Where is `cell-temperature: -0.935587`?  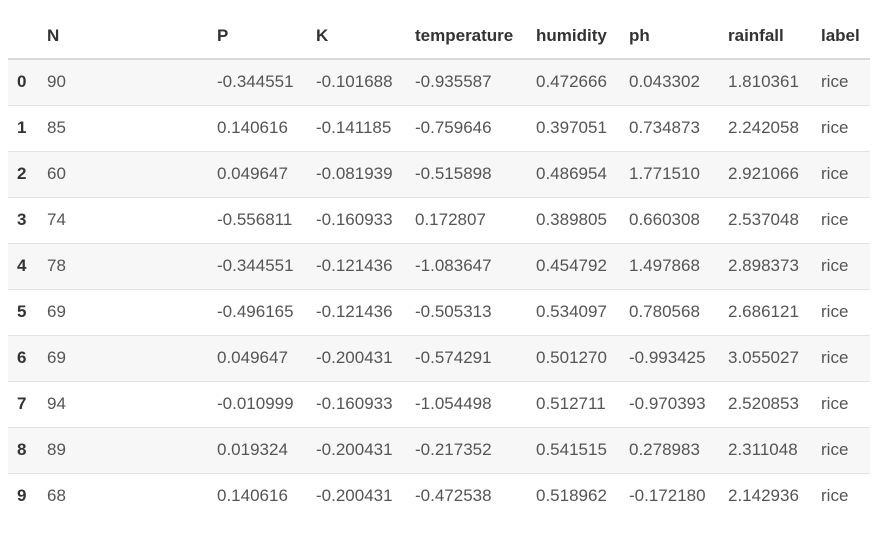
cell-temperature: -0.935587 is located at coordinates (466, 82).